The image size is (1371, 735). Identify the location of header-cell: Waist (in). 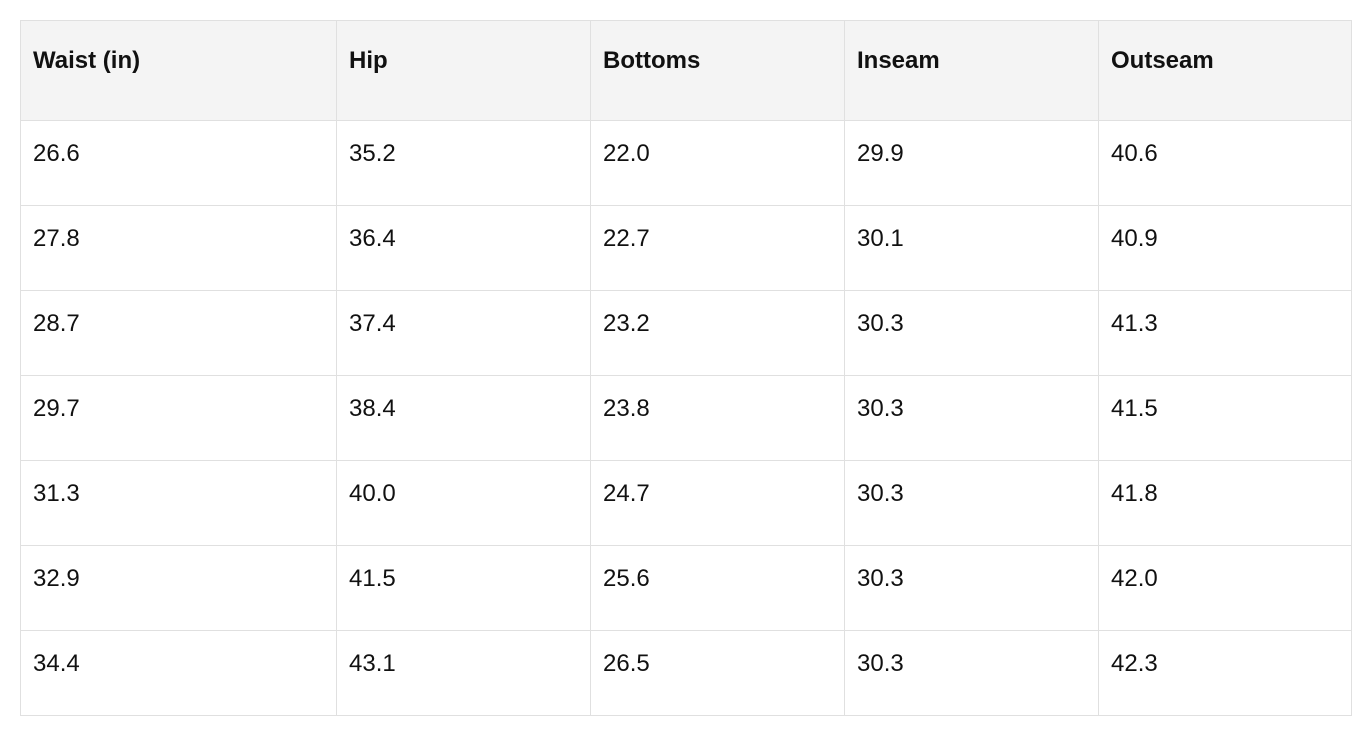
(178, 70).